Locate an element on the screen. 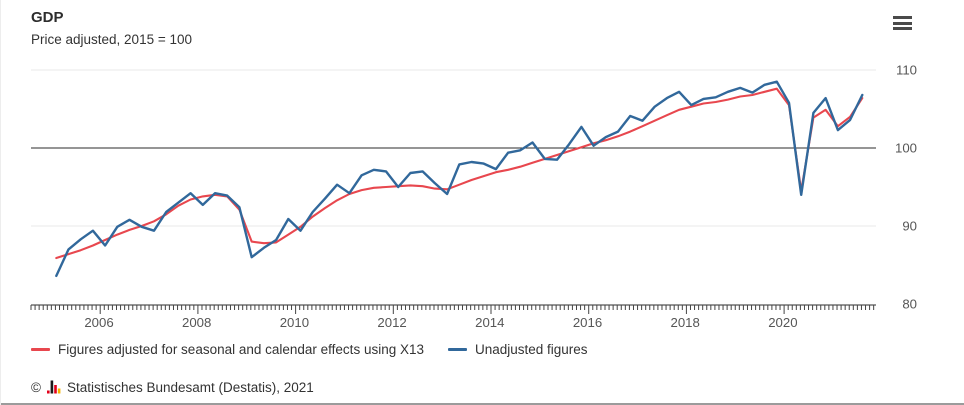 The image size is (964, 405). x-tick-label-2020: 2020 is located at coordinates (782, 322).